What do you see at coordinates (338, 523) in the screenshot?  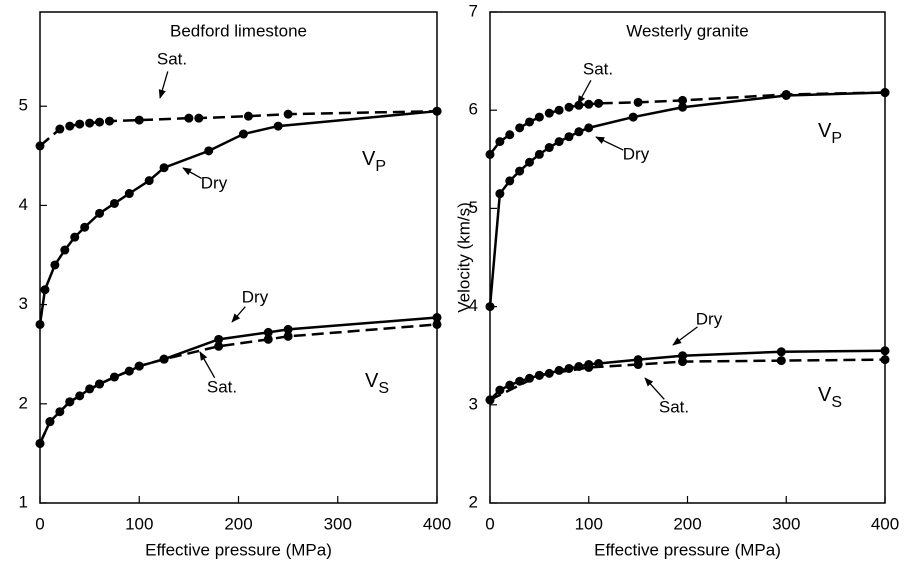 I see `x-tick-label: 300` at bounding box center [338, 523].